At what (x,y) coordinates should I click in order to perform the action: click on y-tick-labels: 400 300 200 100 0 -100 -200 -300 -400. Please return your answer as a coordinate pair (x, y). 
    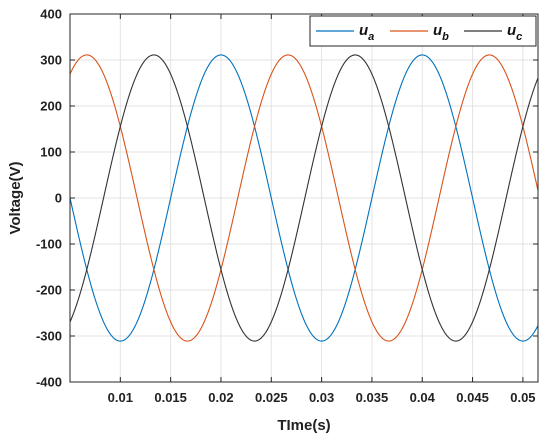
    Looking at the image, I should click on (49, 198).